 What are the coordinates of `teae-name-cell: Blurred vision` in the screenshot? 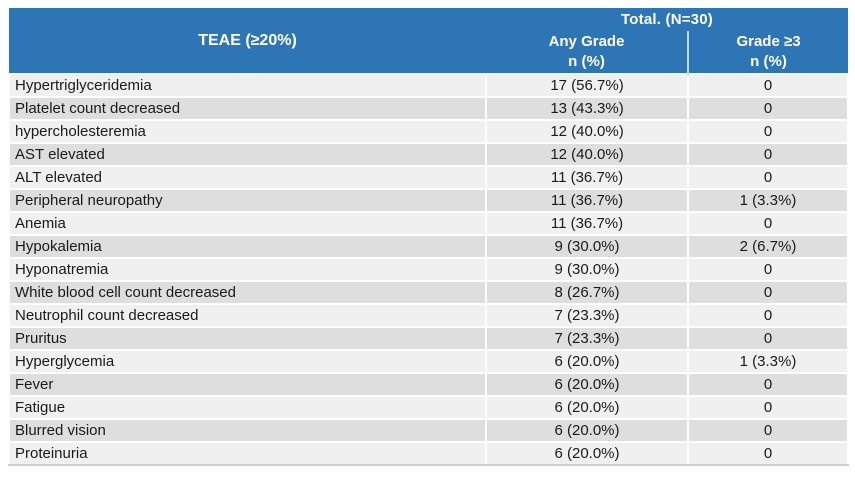 It's located at (247, 430).